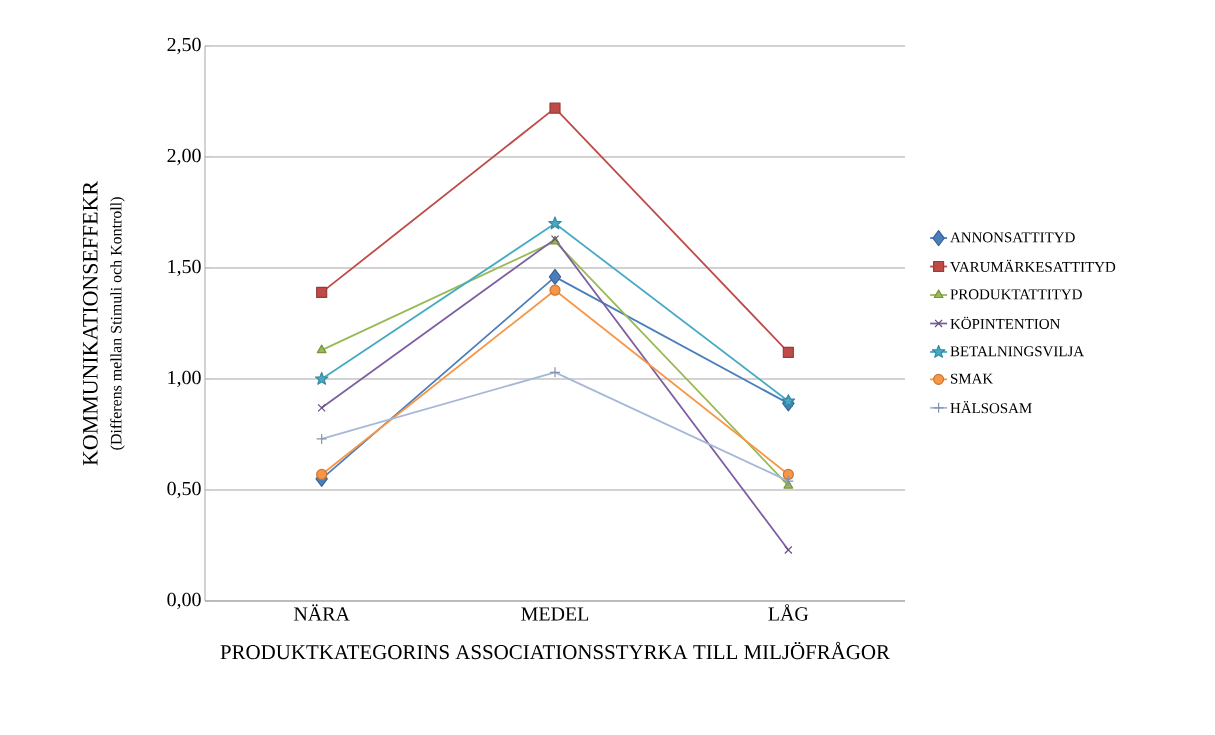 Image resolution: width=1215 pixels, height=735 pixels. Describe the element at coordinates (1005, 322) in the screenshot. I see `legend-label: KÖPINTENTION` at that location.